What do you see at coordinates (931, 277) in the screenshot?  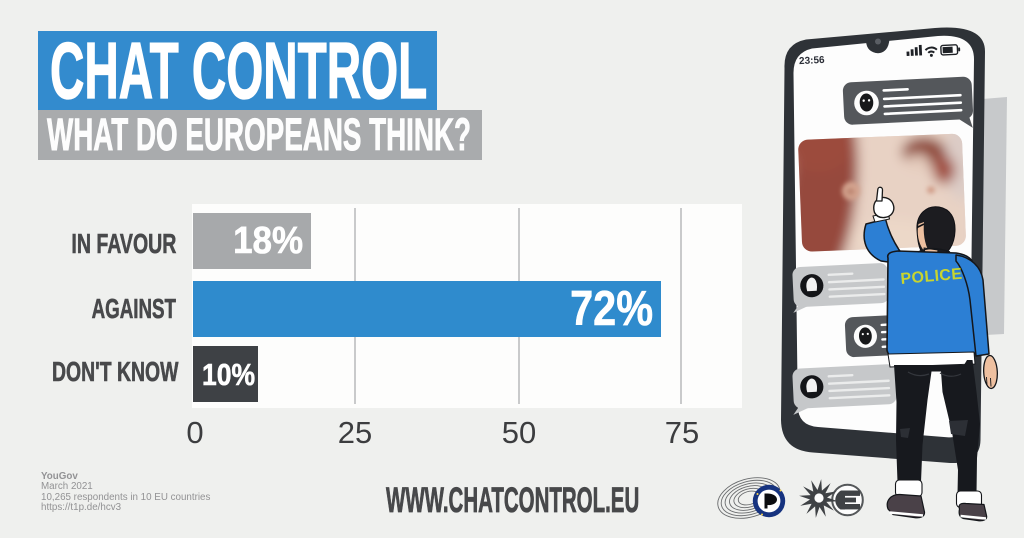 I see `svg-text: POLICE` at bounding box center [931, 277].